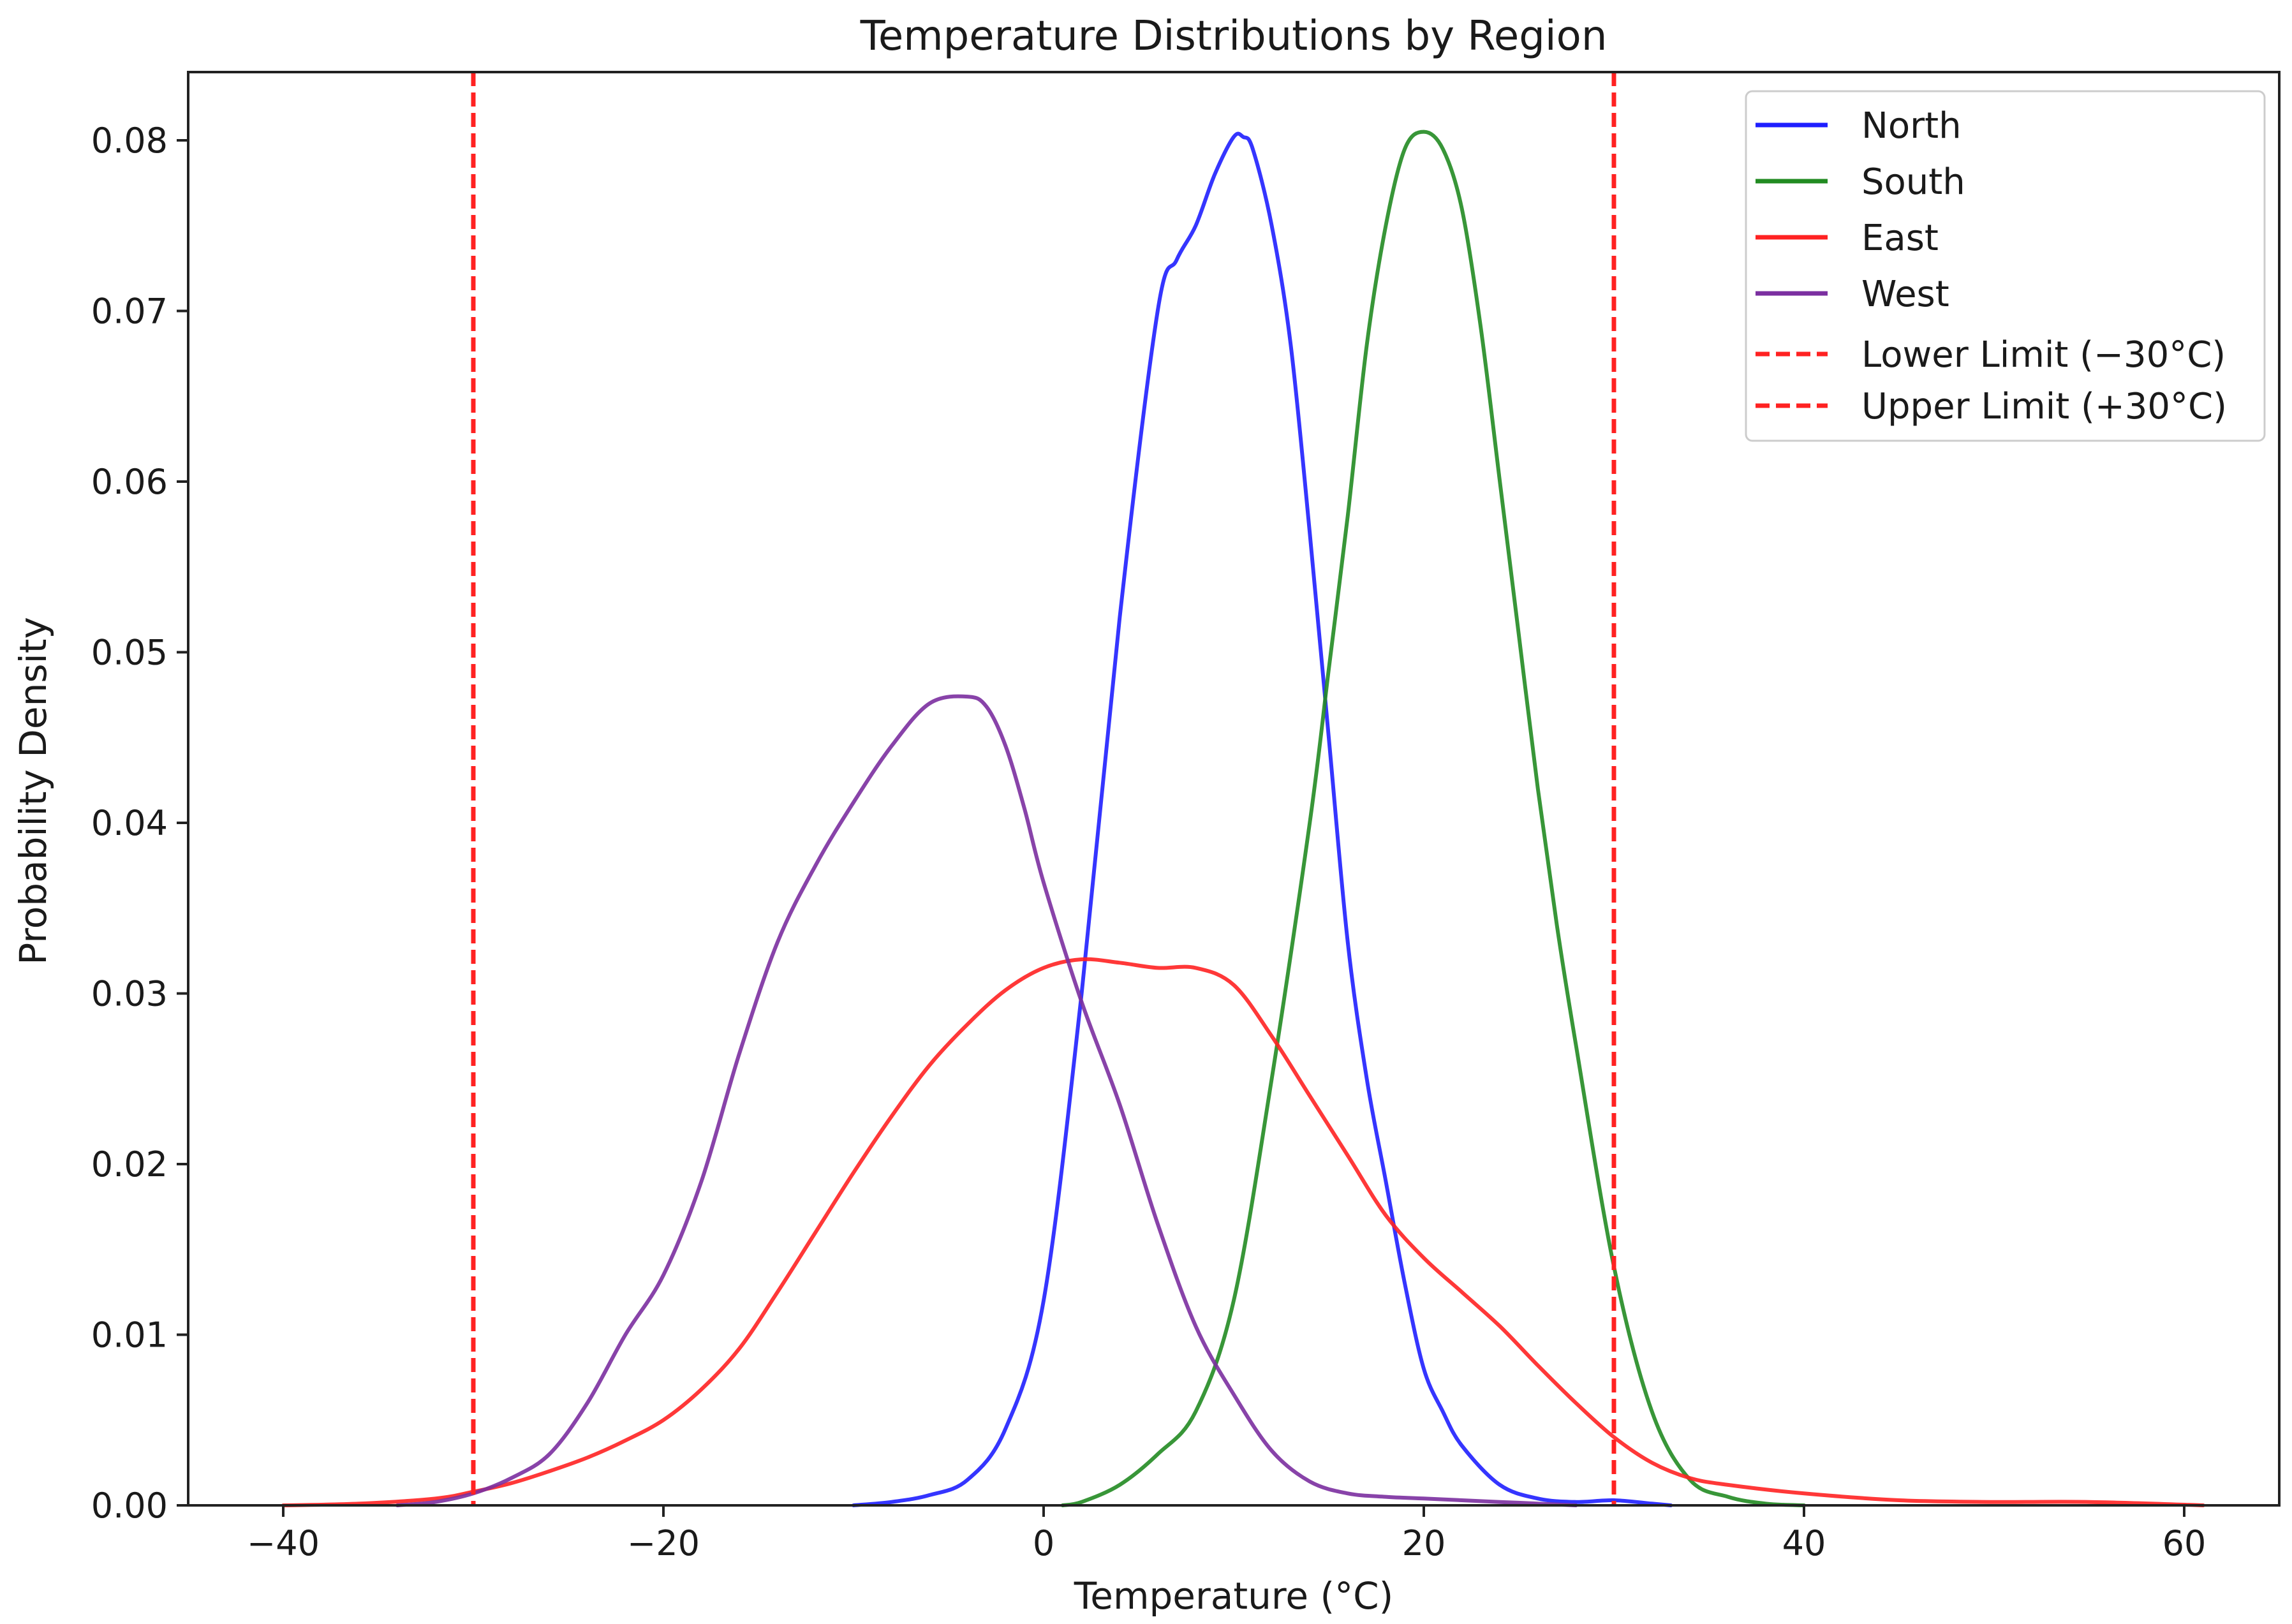  I want to click on legend-label: West, so click(1905, 294).